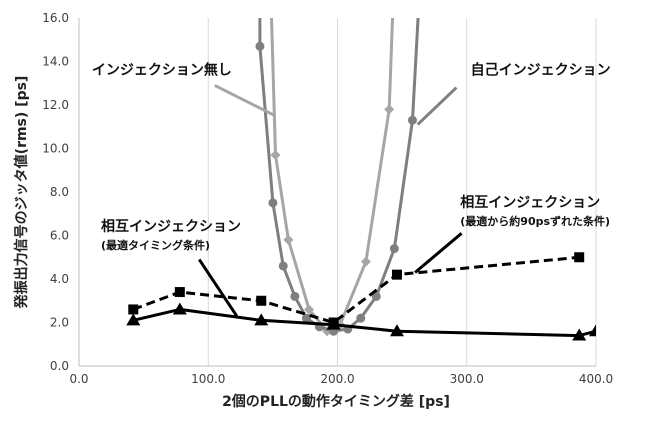 This screenshot has width=645, height=421. Describe the element at coordinates (59, 366) in the screenshot. I see `y-tick-label: 0.0` at that location.